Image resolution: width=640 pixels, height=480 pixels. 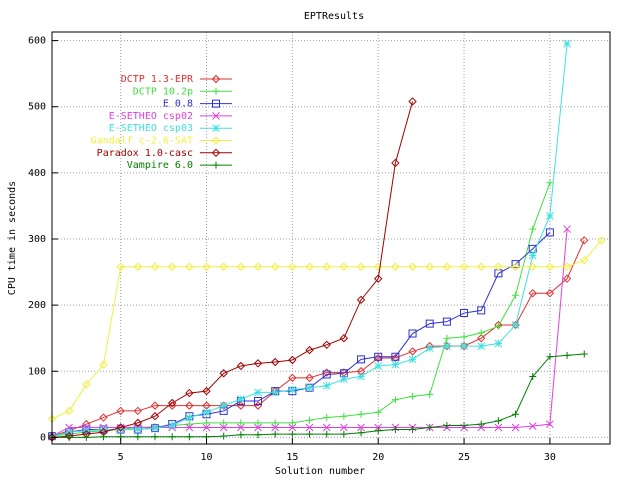 What do you see at coordinates (37, 305) in the screenshot?
I see `y-tick-label: 200` at bounding box center [37, 305].